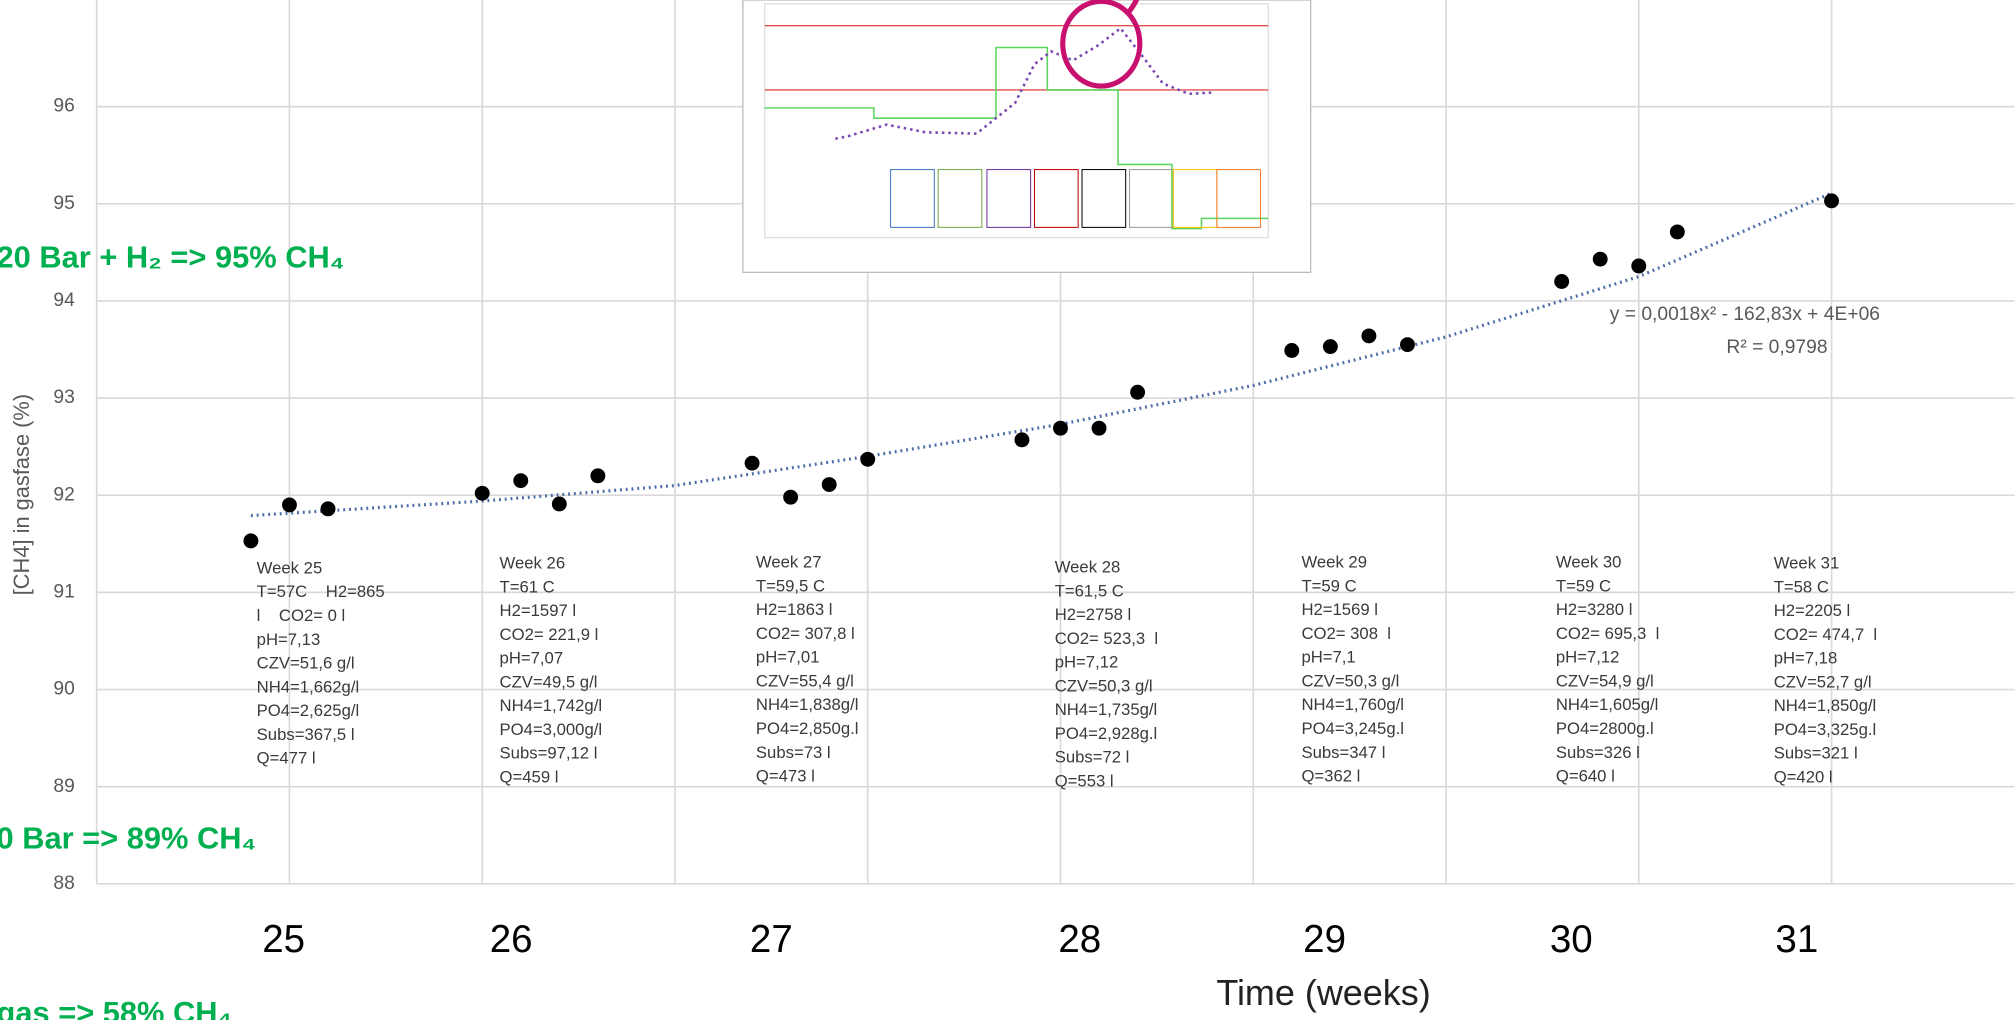 This screenshot has height=1020, width=2015. Describe the element at coordinates (1585, 776) in the screenshot. I see `week-annotation: Q=640 l` at that location.